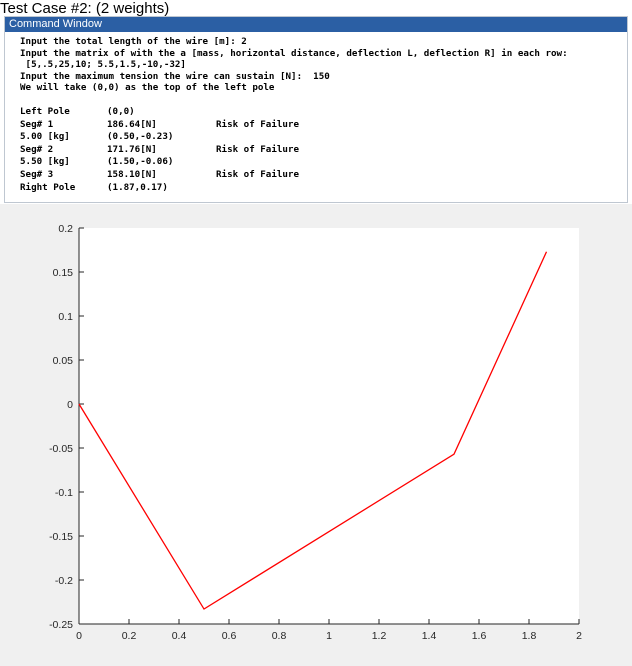  Describe the element at coordinates (323, 112) in the screenshot. I see `result-row: Left Pole (0,0)` at that location.